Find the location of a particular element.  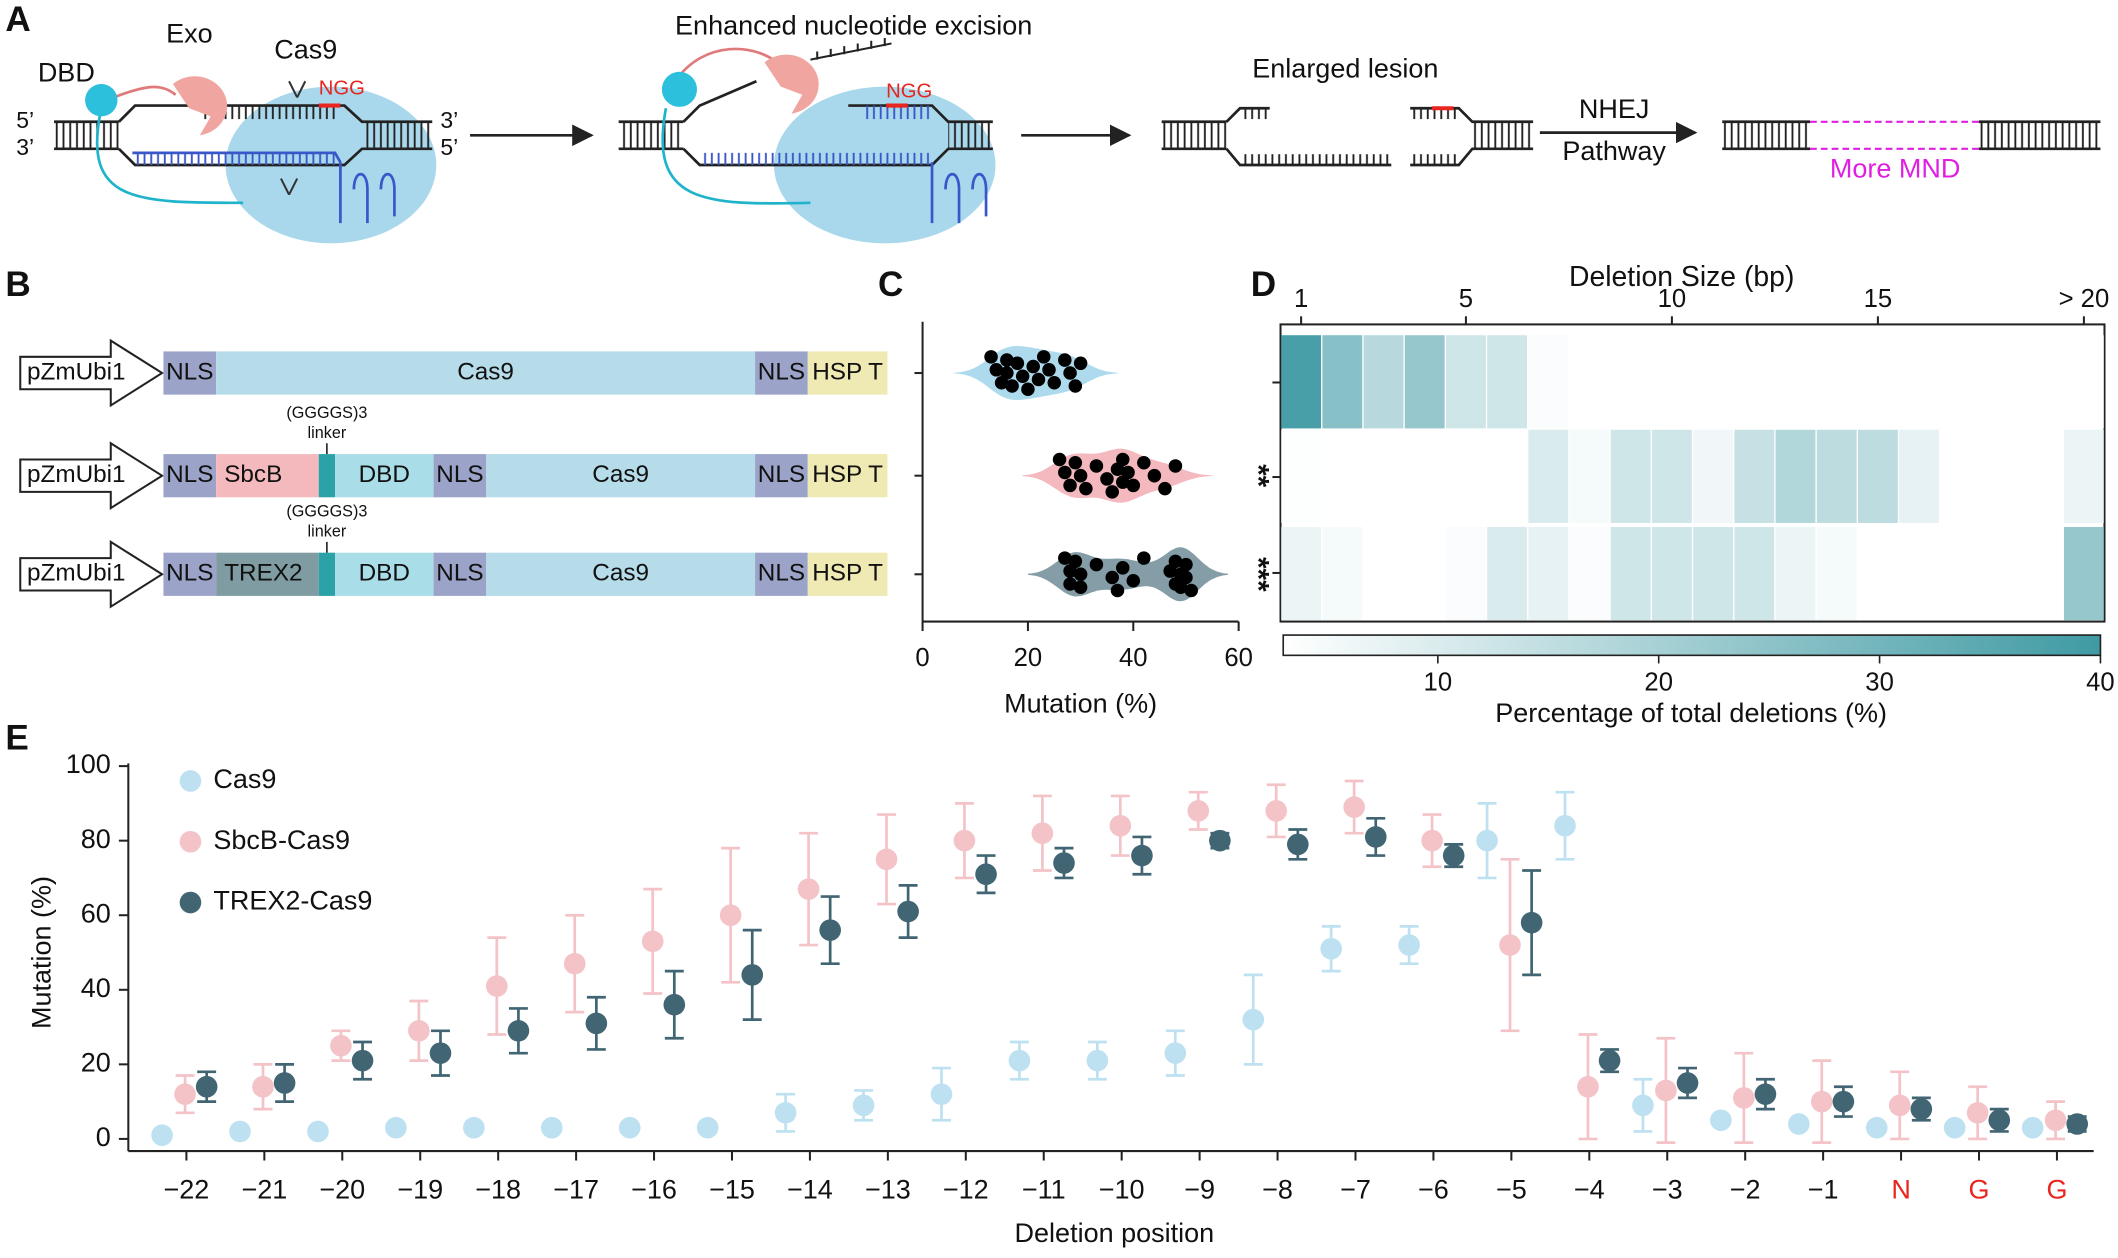

linker is located at coordinates (326, 476).